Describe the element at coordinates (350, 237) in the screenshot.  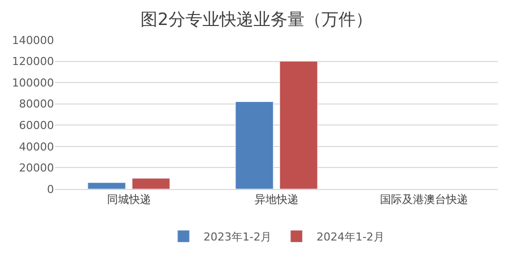
I see `legend-label: 2024年1-2月` at that location.